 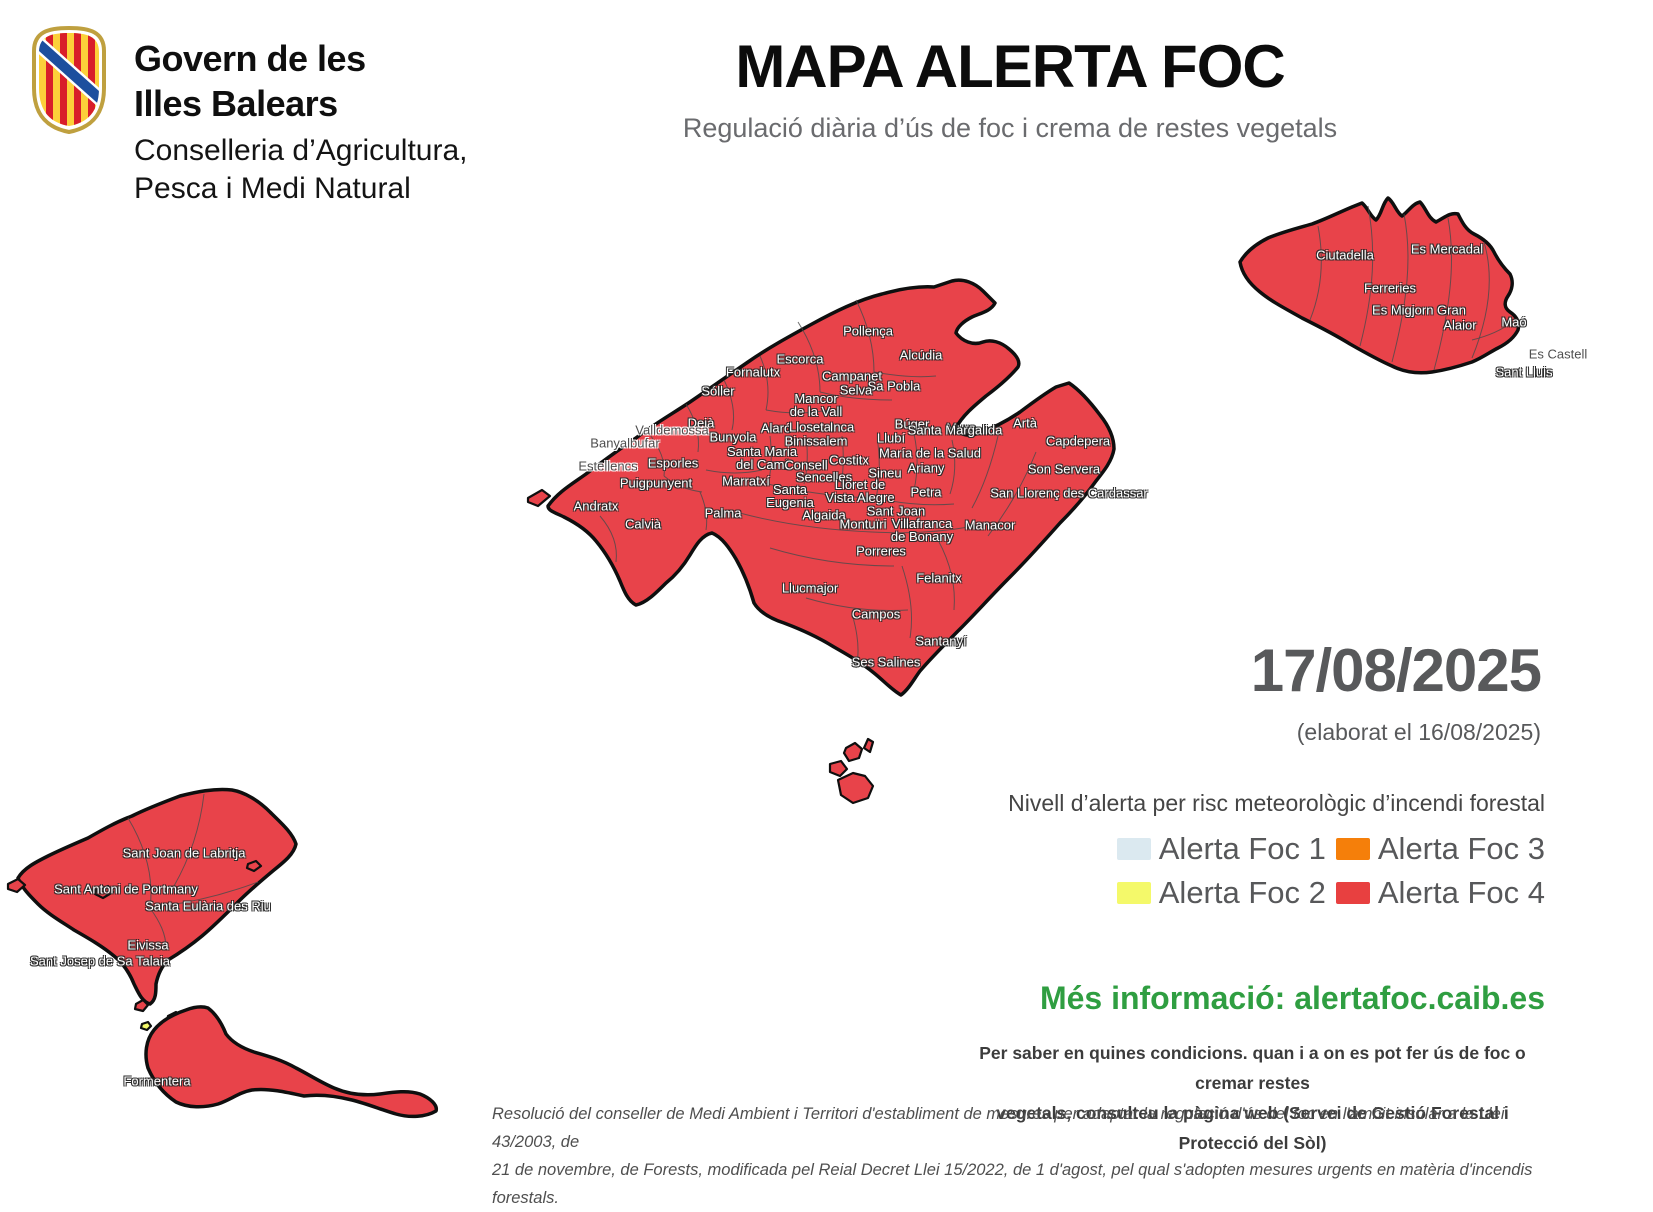 What do you see at coordinates (810, 427) in the screenshot?
I see `map-label: Lloseta` at bounding box center [810, 427].